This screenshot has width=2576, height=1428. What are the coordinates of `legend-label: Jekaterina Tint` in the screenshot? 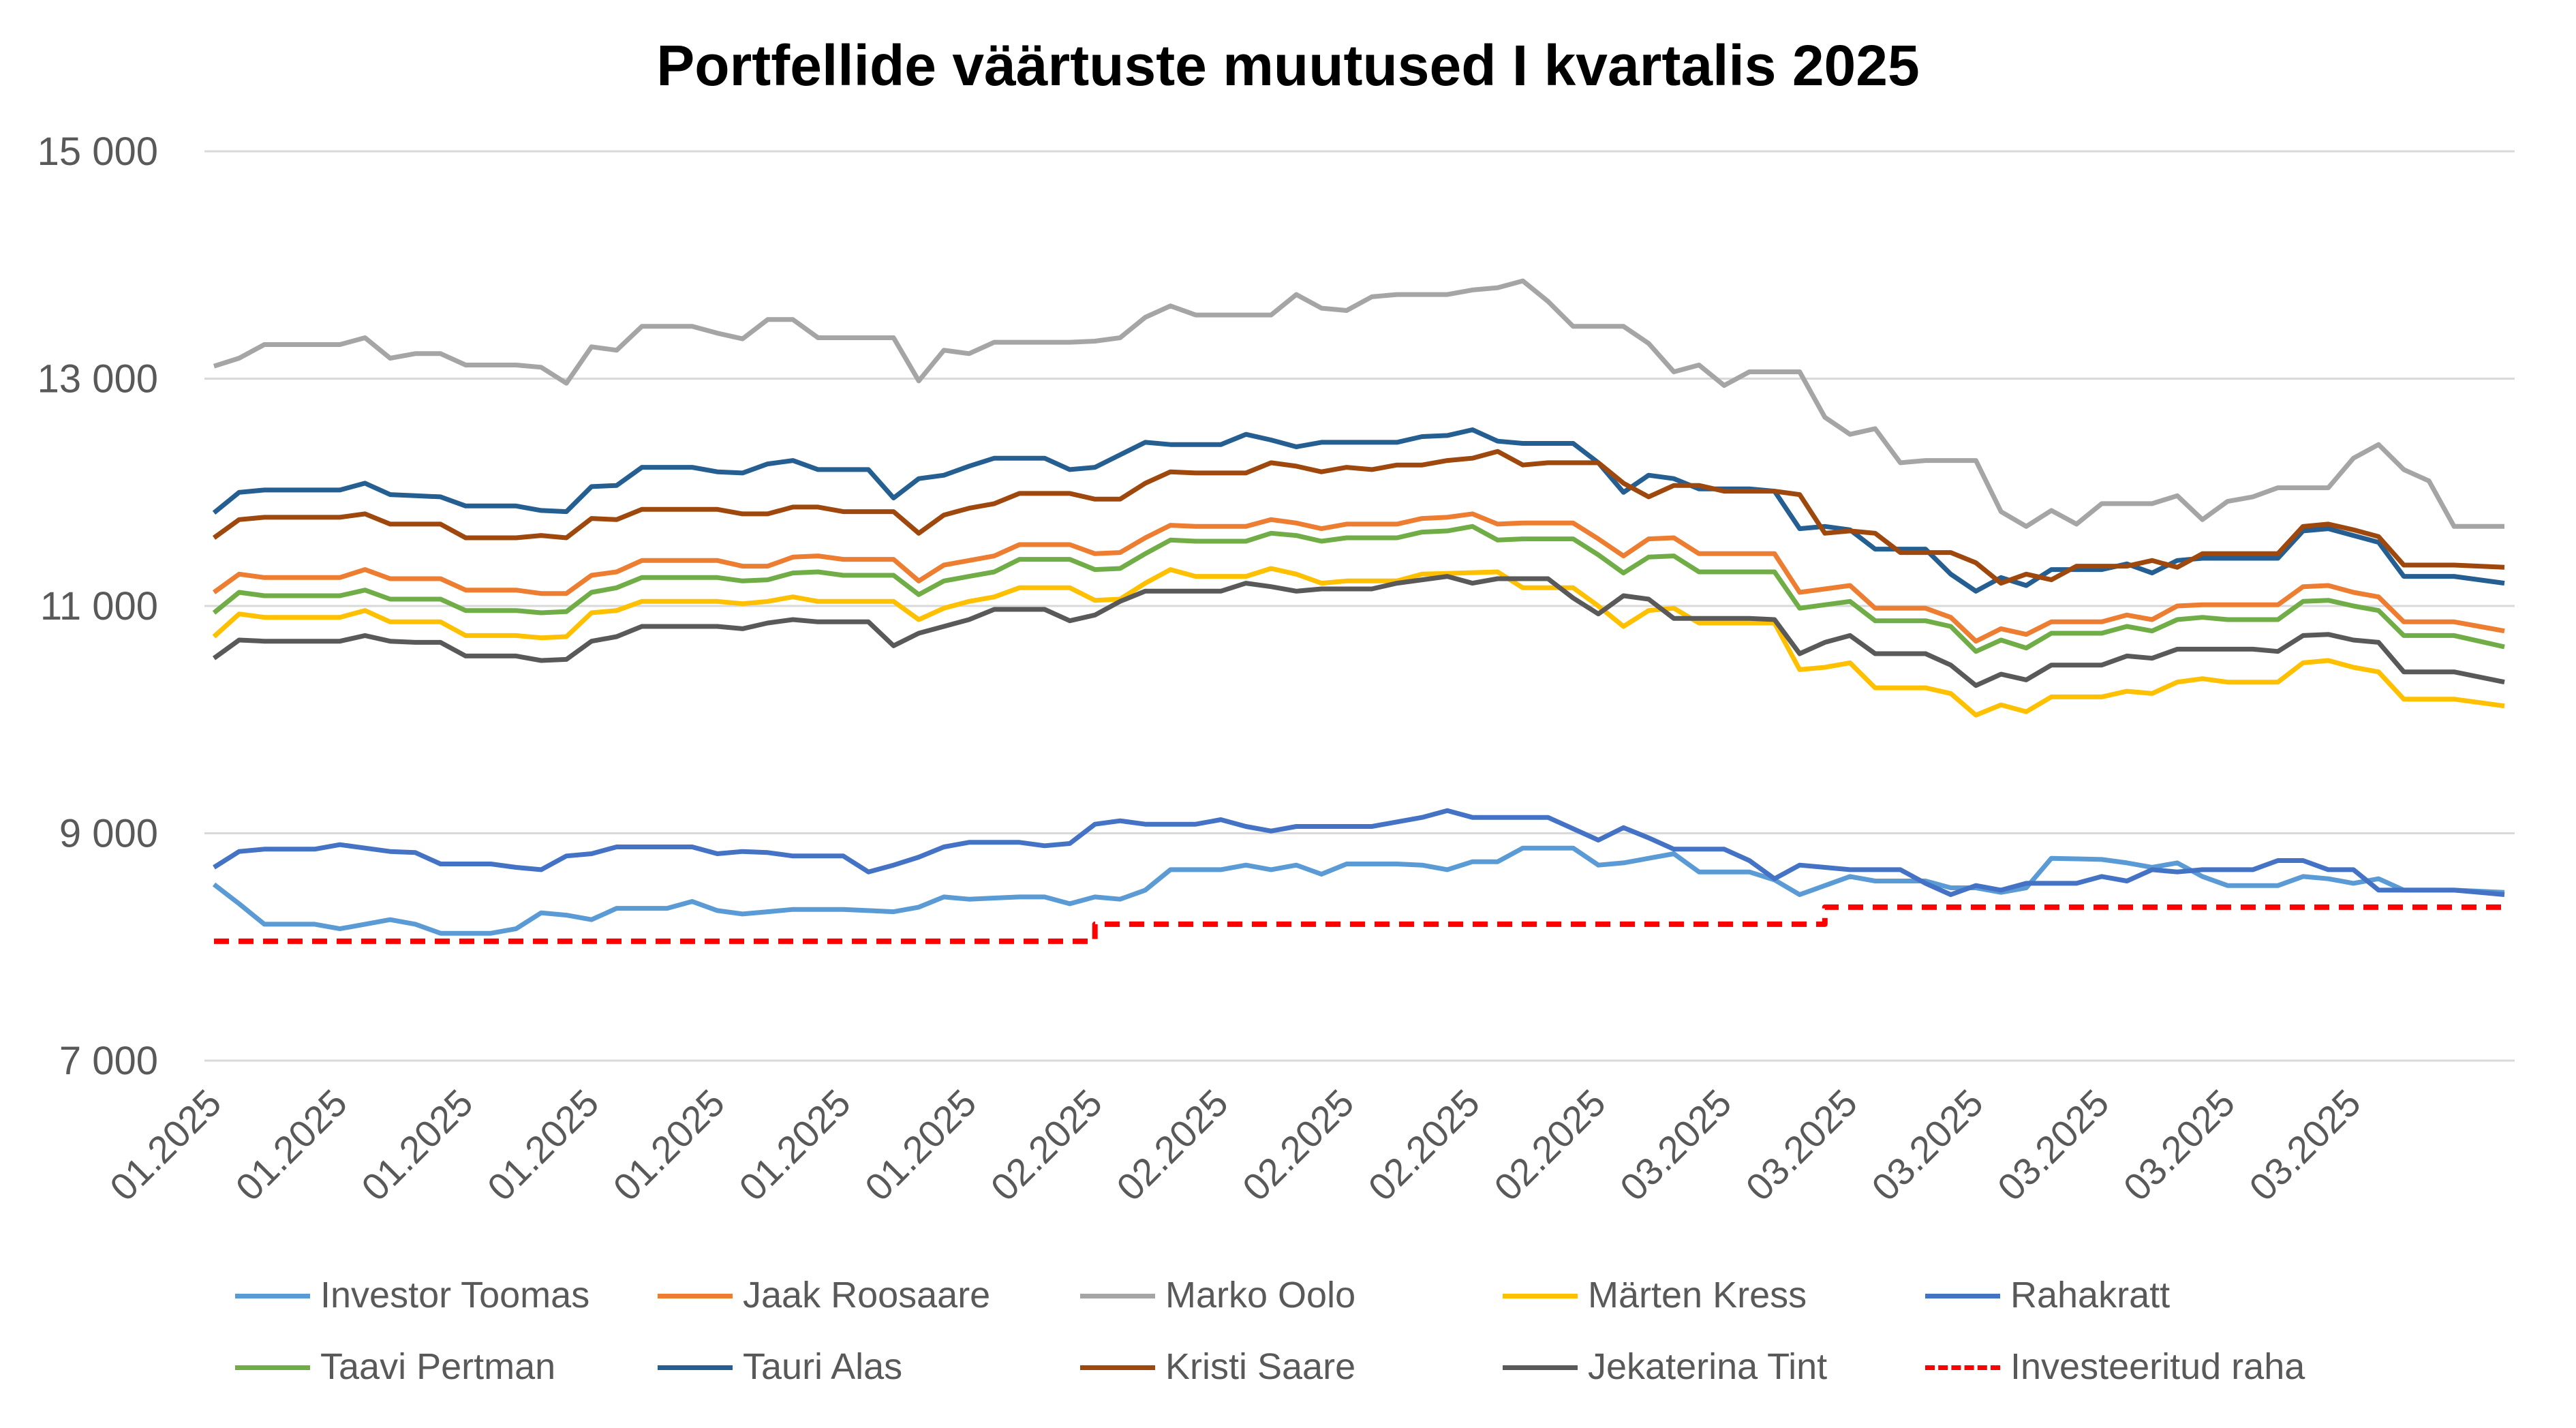 It's located at (1708, 1366).